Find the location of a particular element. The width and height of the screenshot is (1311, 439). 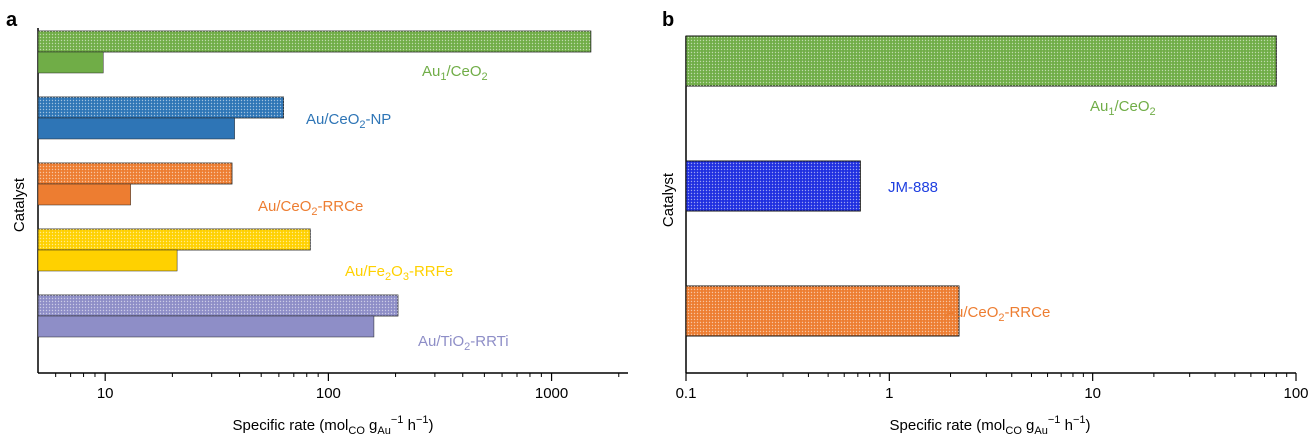

panel-a-letter: a is located at coordinates (12, 20).